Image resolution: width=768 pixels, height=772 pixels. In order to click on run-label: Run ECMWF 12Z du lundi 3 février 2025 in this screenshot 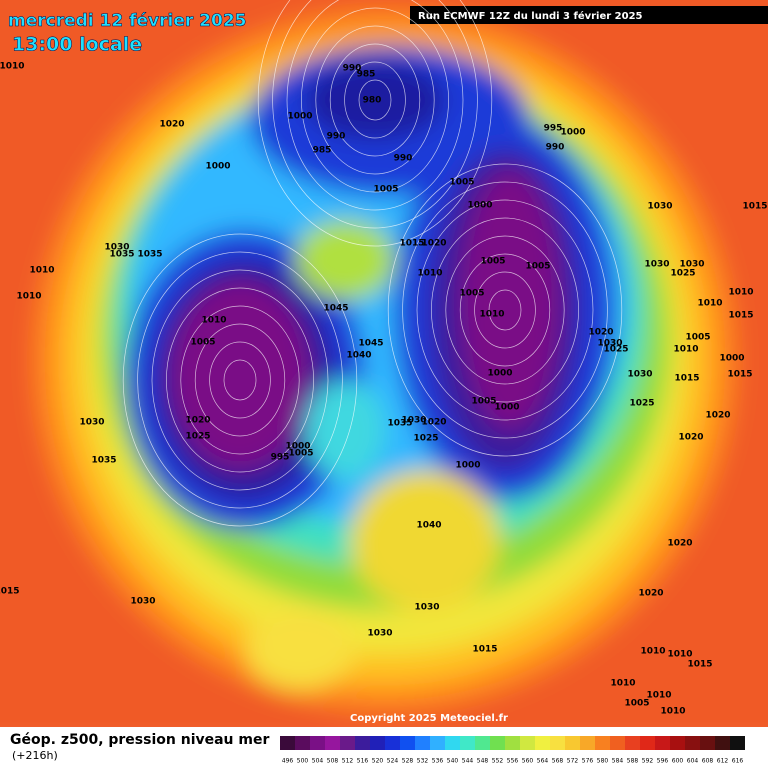, I will do `click(530, 16)`.